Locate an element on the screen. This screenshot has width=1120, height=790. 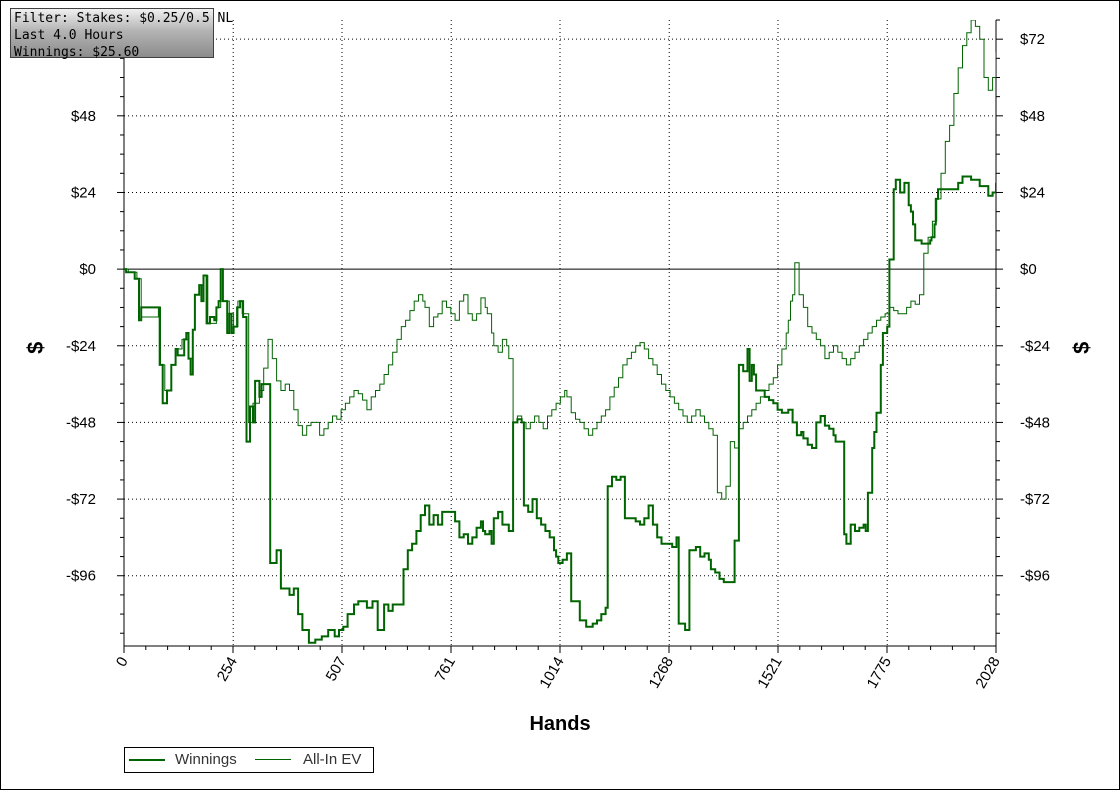
y-tick-label-left: -$24 is located at coordinates (81, 346).